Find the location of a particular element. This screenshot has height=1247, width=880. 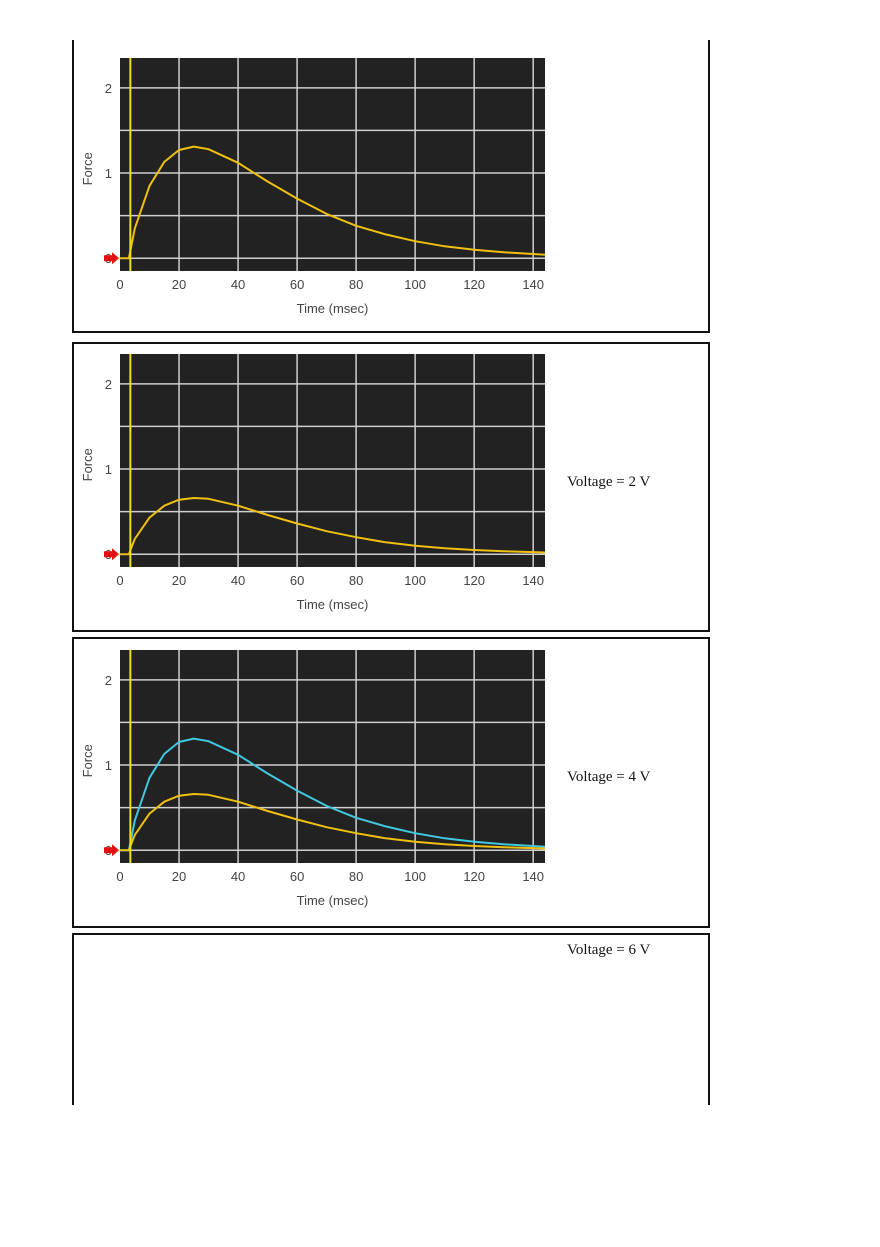

force-chart-1: 020406080100120140012Time (msec)Force is located at coordinates (313, 187).